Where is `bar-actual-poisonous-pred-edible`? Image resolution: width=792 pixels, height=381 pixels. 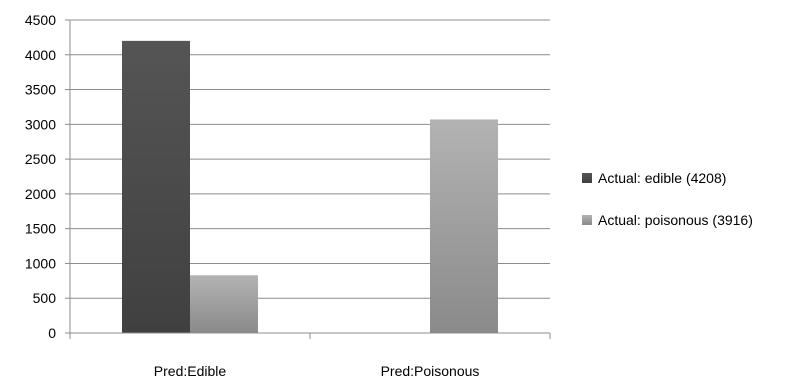
bar-actual-poisonous-pred-edible is located at coordinates (224, 304).